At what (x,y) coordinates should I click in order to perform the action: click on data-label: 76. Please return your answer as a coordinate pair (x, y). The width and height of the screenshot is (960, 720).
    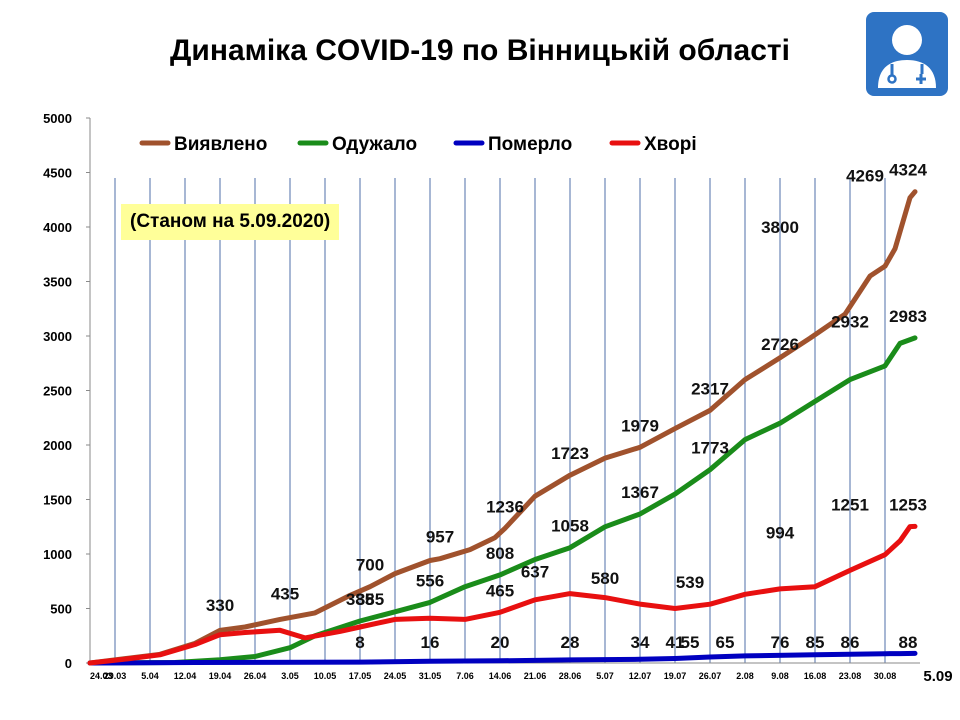
    Looking at the image, I should click on (780, 642).